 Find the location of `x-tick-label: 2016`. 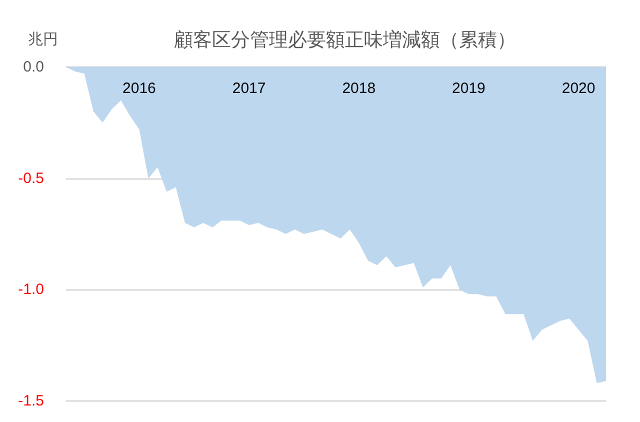

x-tick-label: 2016 is located at coordinates (139, 88).